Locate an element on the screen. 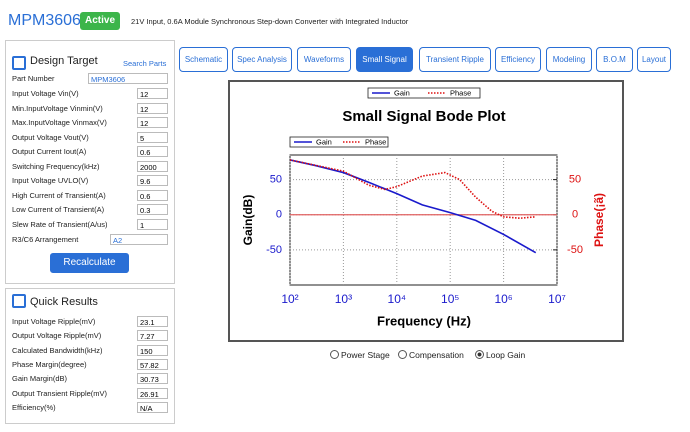 Image resolution: width=690 pixels, height=432 pixels. field-label: High Current of Transient(A) is located at coordinates (59, 195).